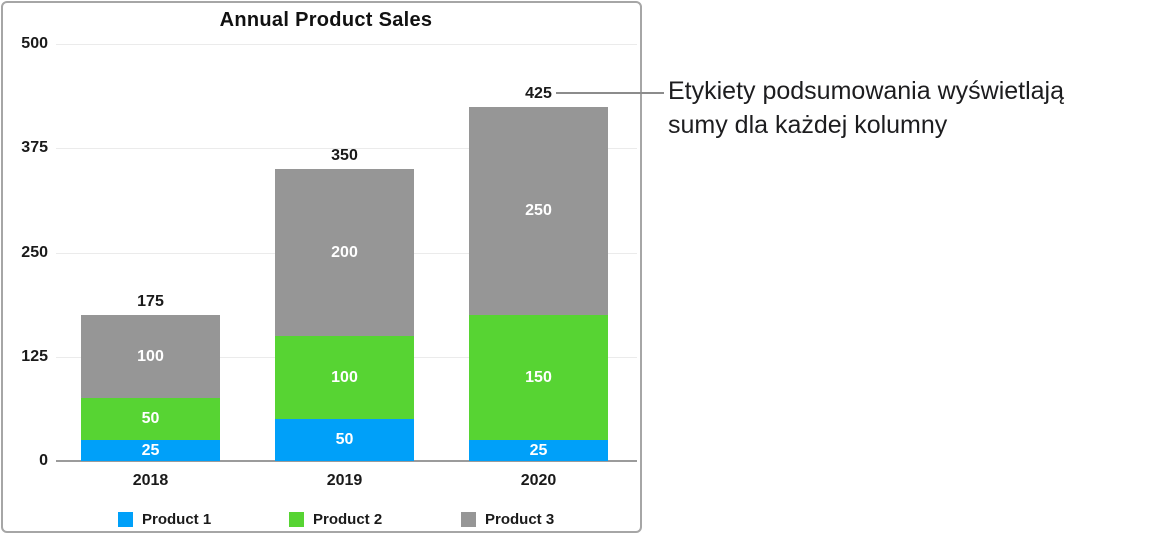 This screenshot has height=537, width=1151. I want to click on chart-title: Annual Product Sales, so click(326, 20).